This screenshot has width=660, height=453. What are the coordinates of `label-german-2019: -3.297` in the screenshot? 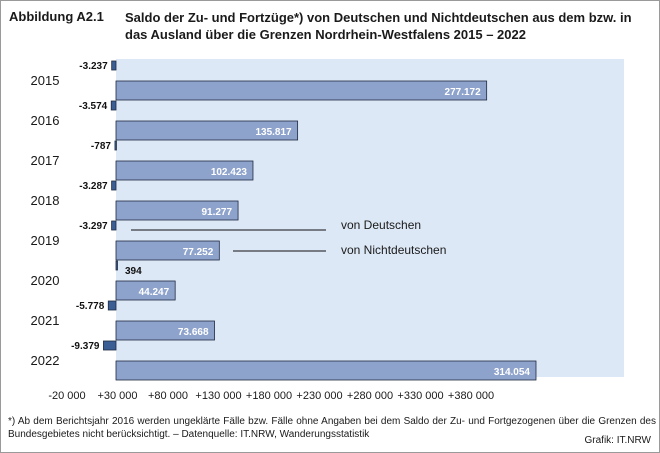 It's located at (93, 226).